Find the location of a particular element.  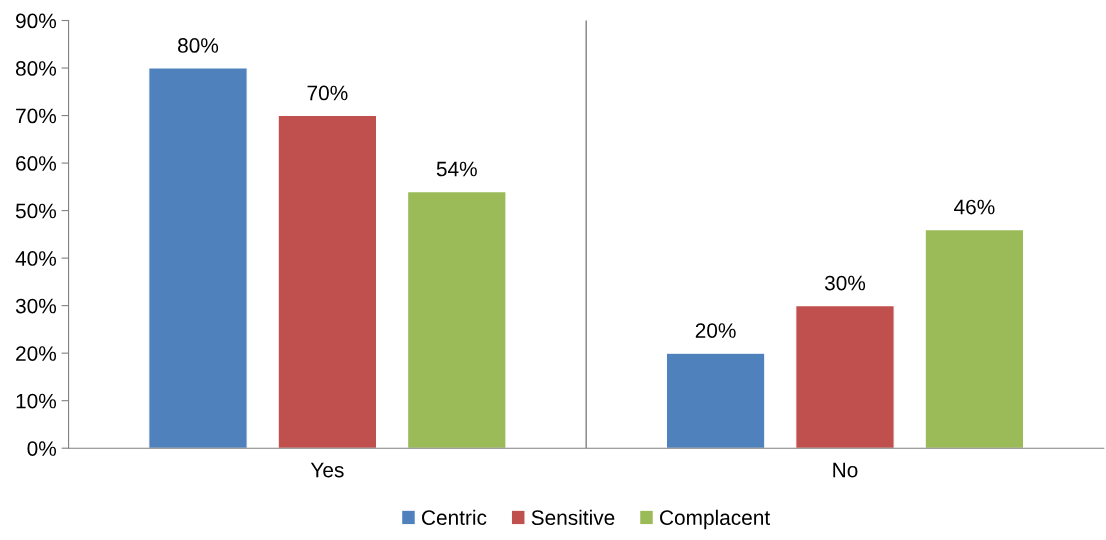

y-tick-label: 10% is located at coordinates (36, 401).